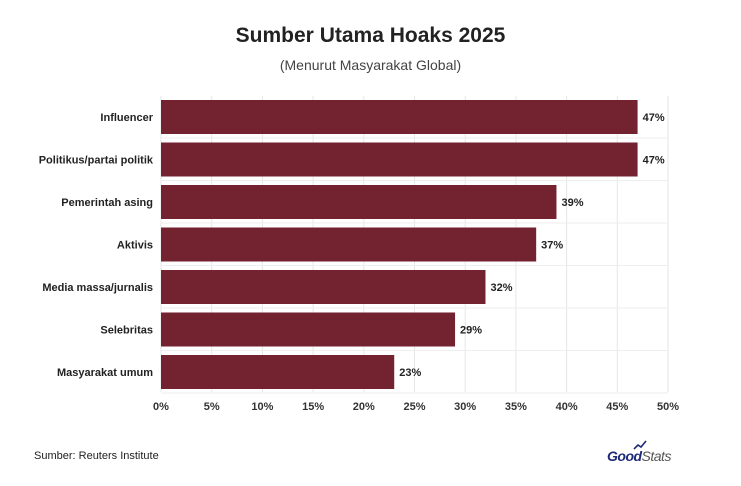 The image size is (741, 486). I want to click on chart-trend-icon, so click(640, 445).